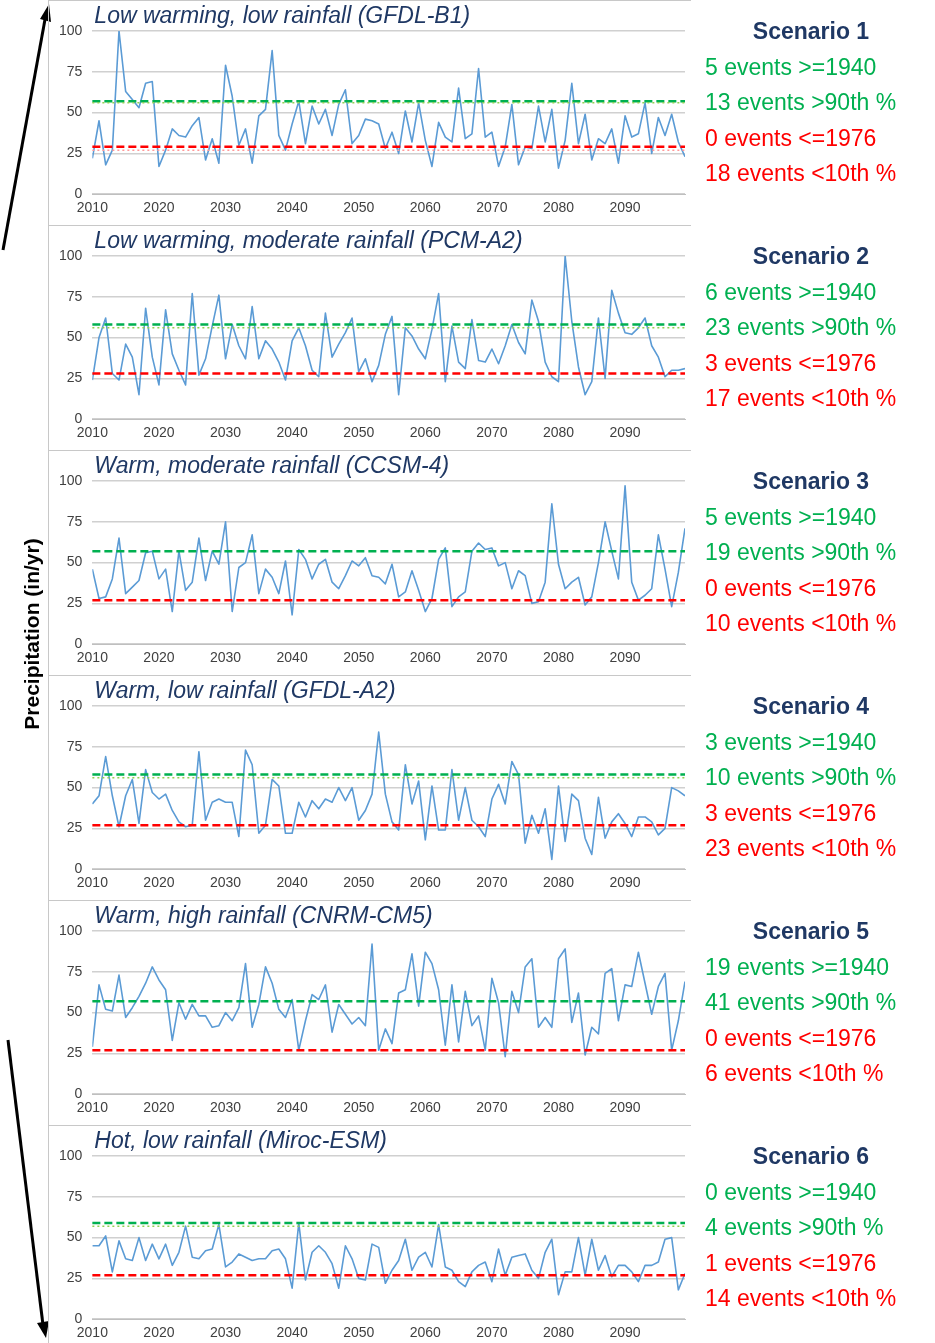 The width and height of the screenshot is (935, 1343). Describe the element at coordinates (795, 1073) in the screenshot. I see `text: 6 events <10th %` at that location.